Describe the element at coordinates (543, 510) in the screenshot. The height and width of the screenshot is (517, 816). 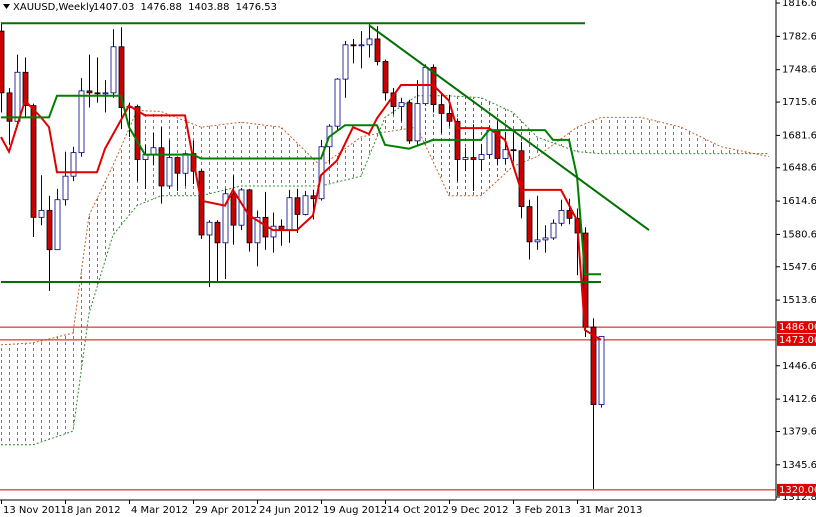
I see `x-tick-label: 3 Feb 2013` at that location.